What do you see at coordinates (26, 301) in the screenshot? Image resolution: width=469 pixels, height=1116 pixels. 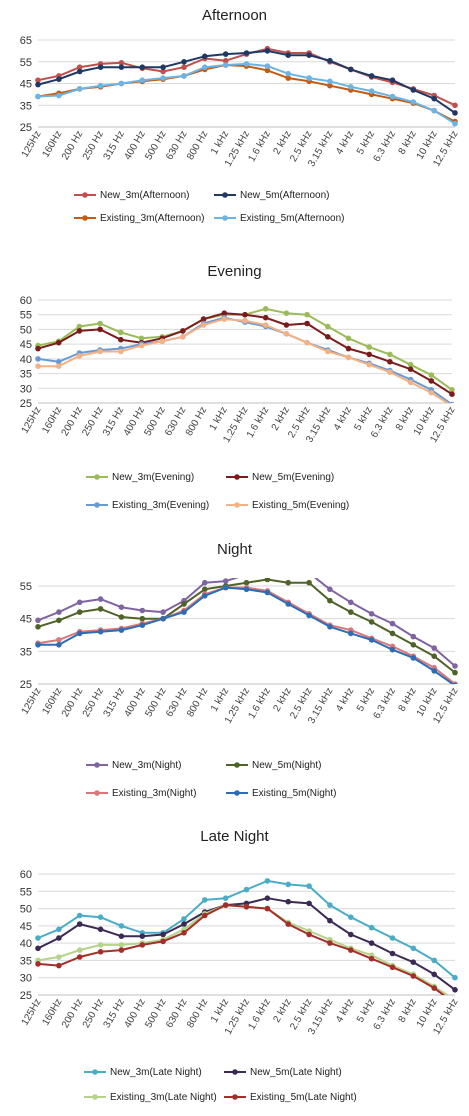 I see `y-tick-label: 60` at bounding box center [26, 301].